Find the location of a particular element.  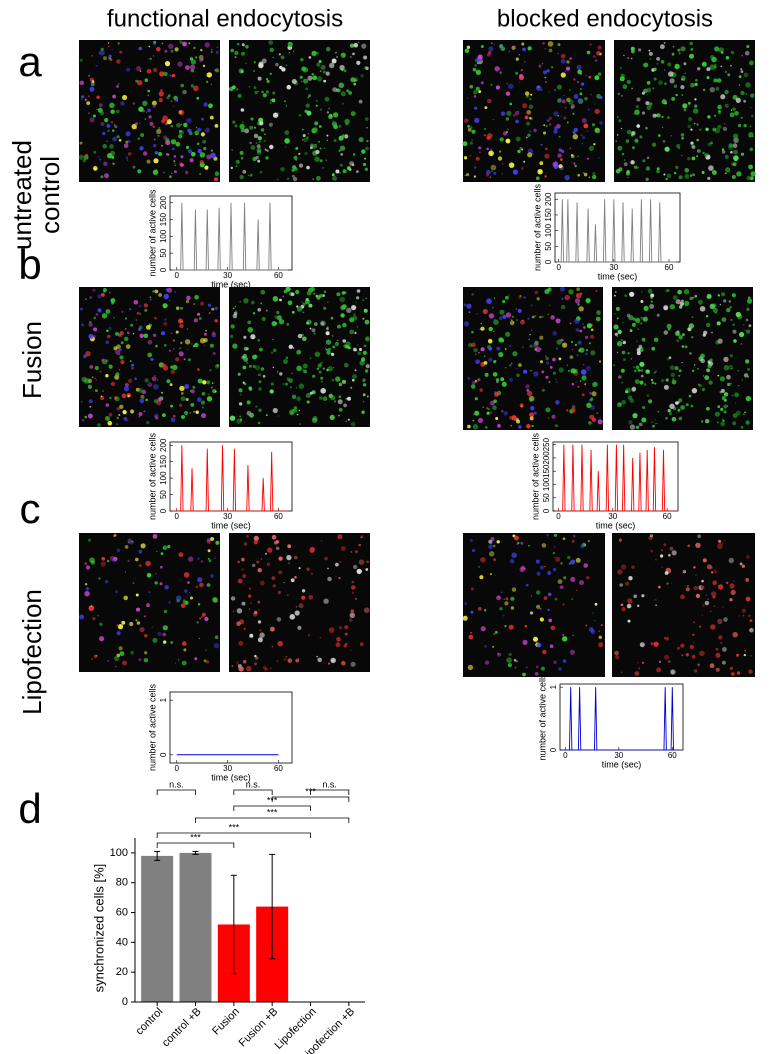

column-header: functional endocytosis is located at coordinates (225, 18).